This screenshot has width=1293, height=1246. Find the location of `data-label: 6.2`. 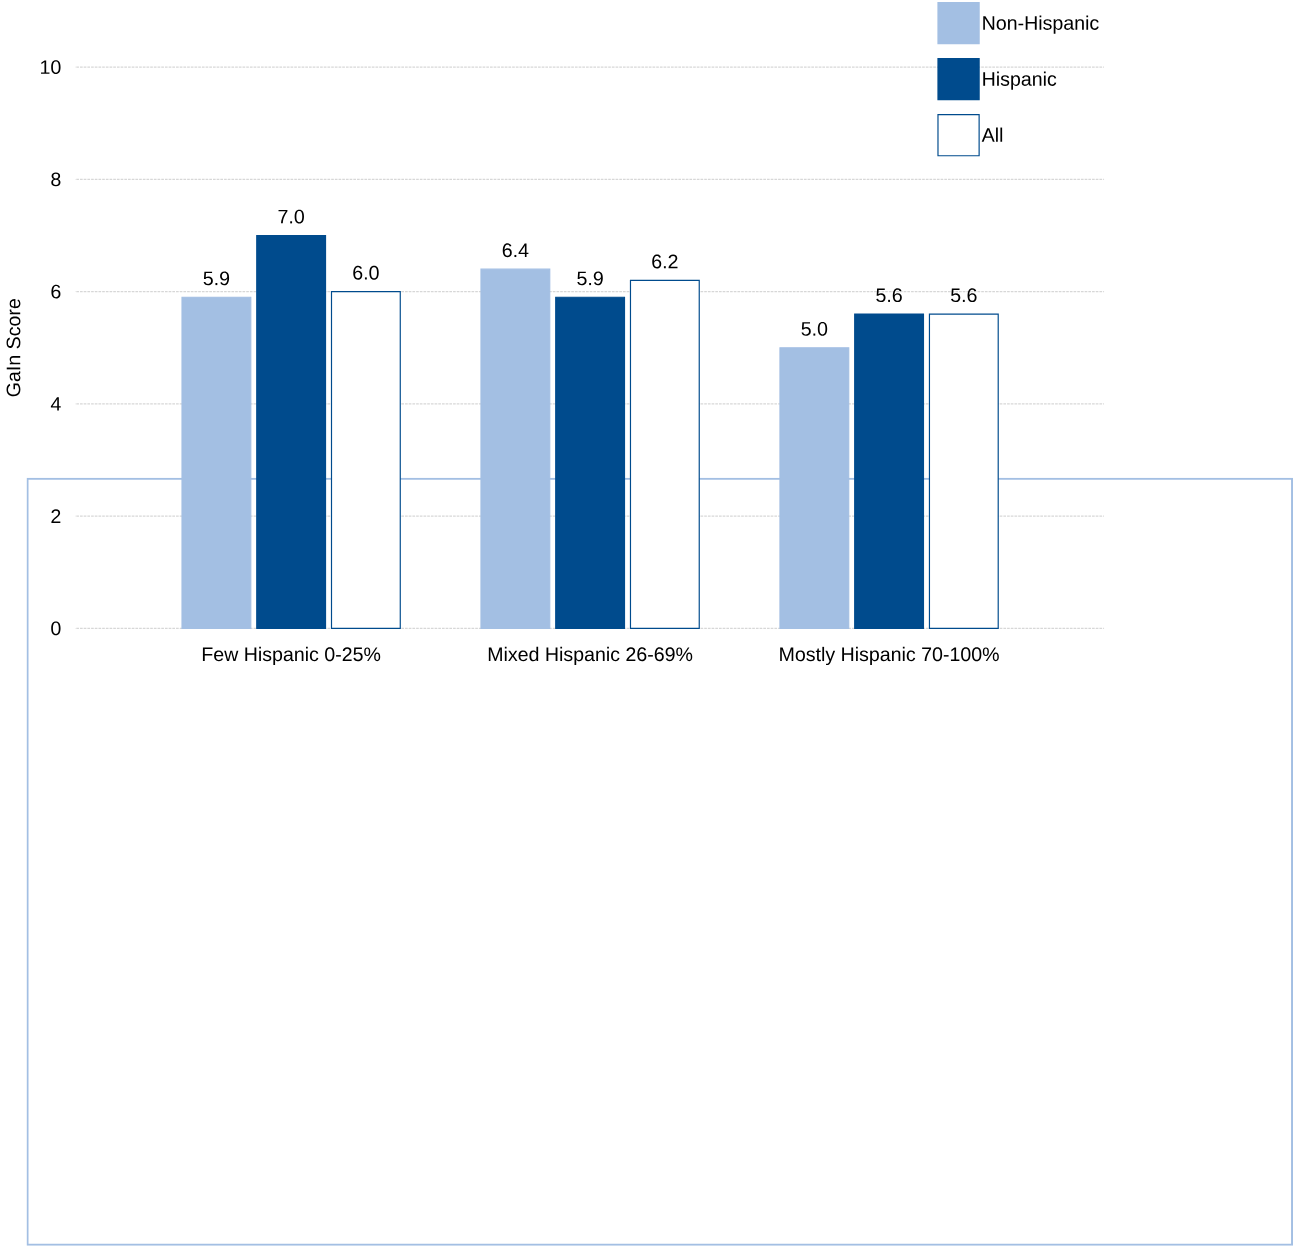

data-label: 6.2 is located at coordinates (665, 261).